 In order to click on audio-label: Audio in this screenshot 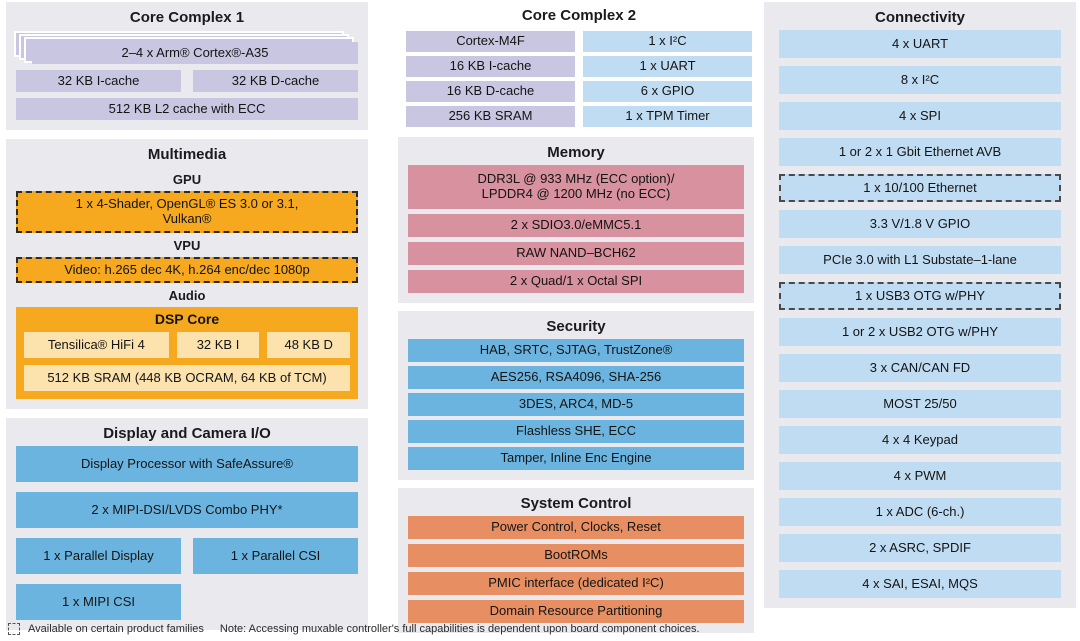, I will do `click(187, 295)`.